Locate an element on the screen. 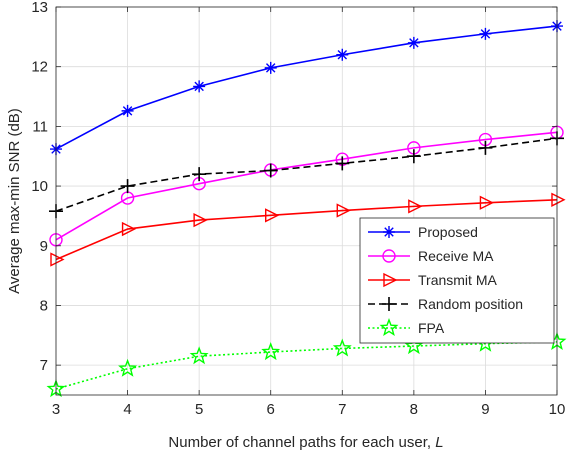  x-tick-label: 9 is located at coordinates (485, 409).